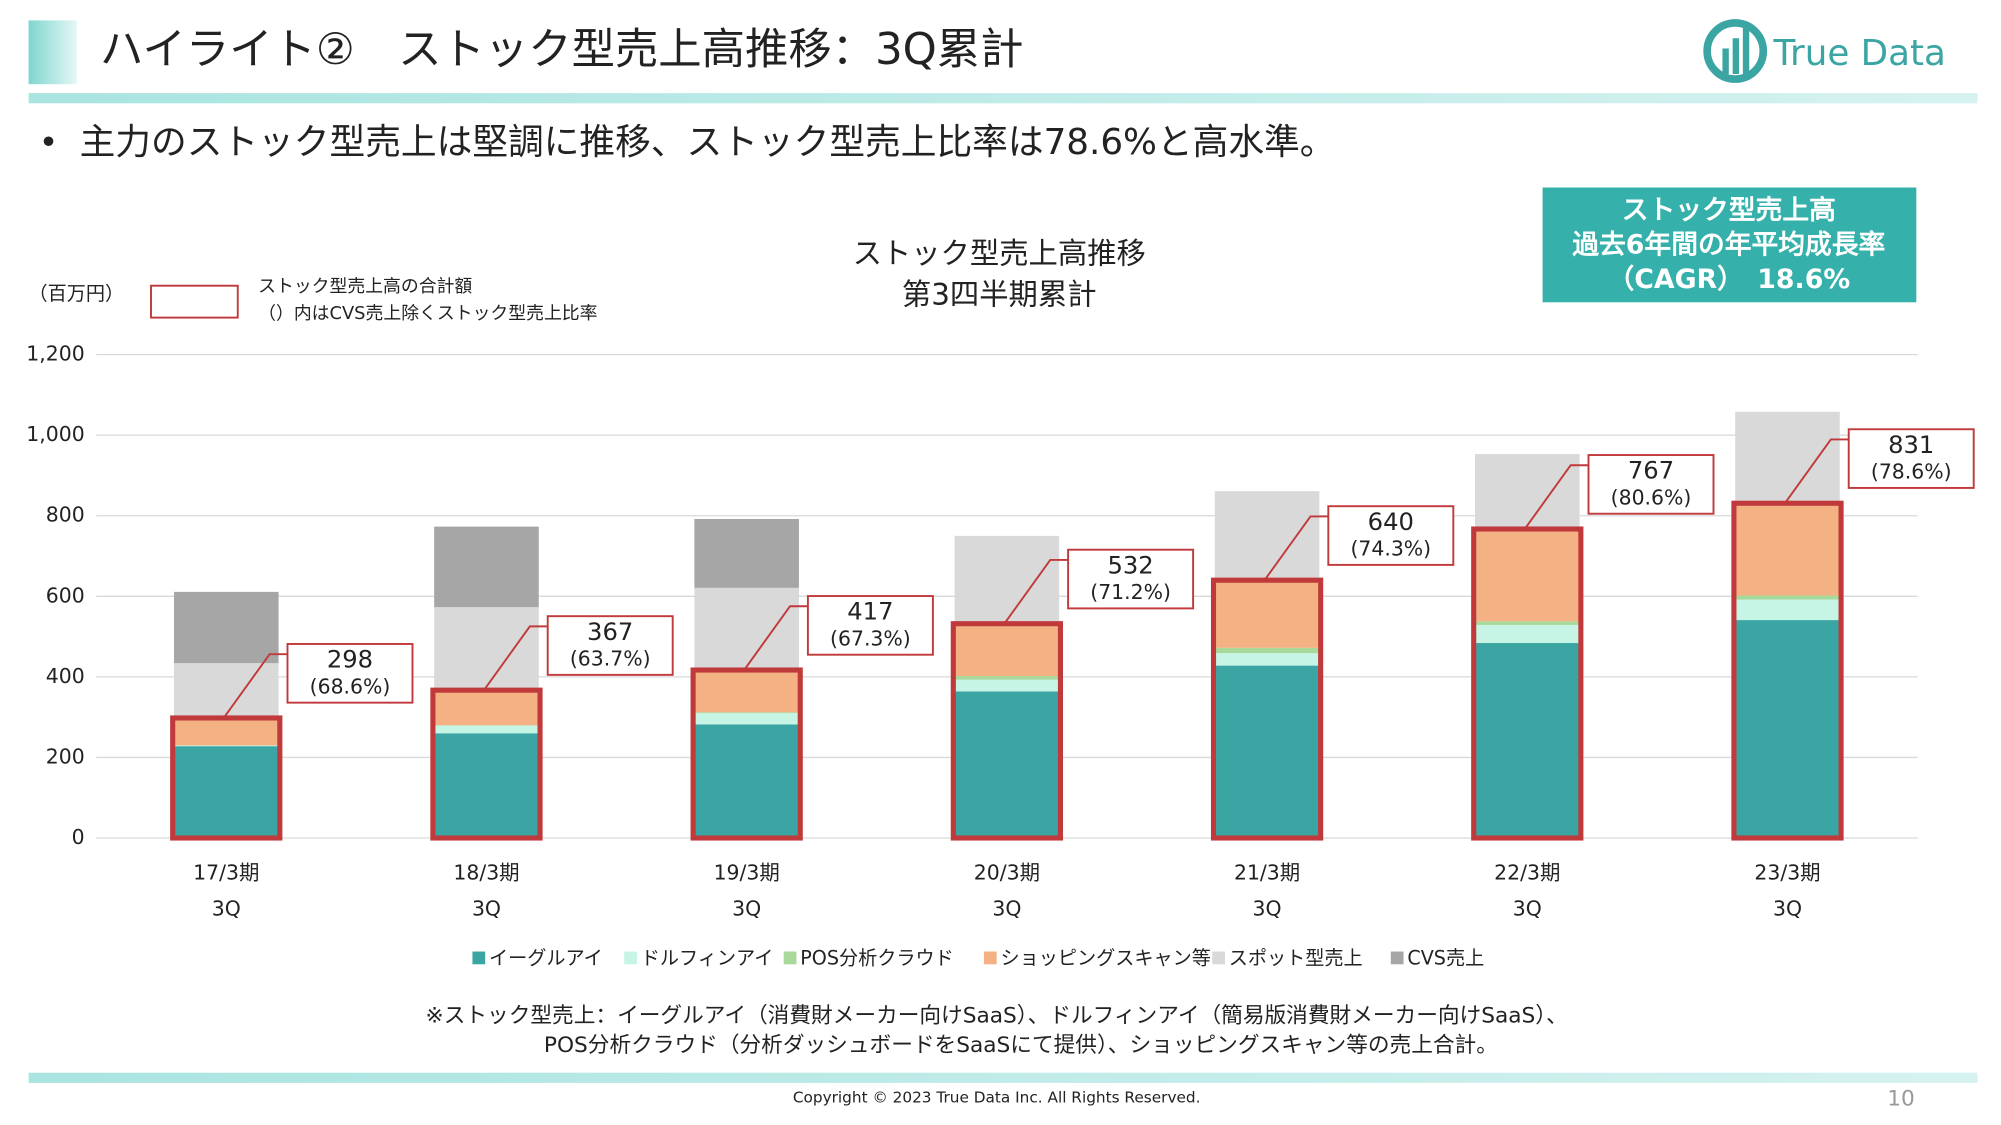 This screenshot has height=1125, width=2001. Describe the element at coordinates (1445, 958) in the screenshot. I see `legend-label: CVS売上` at that location.